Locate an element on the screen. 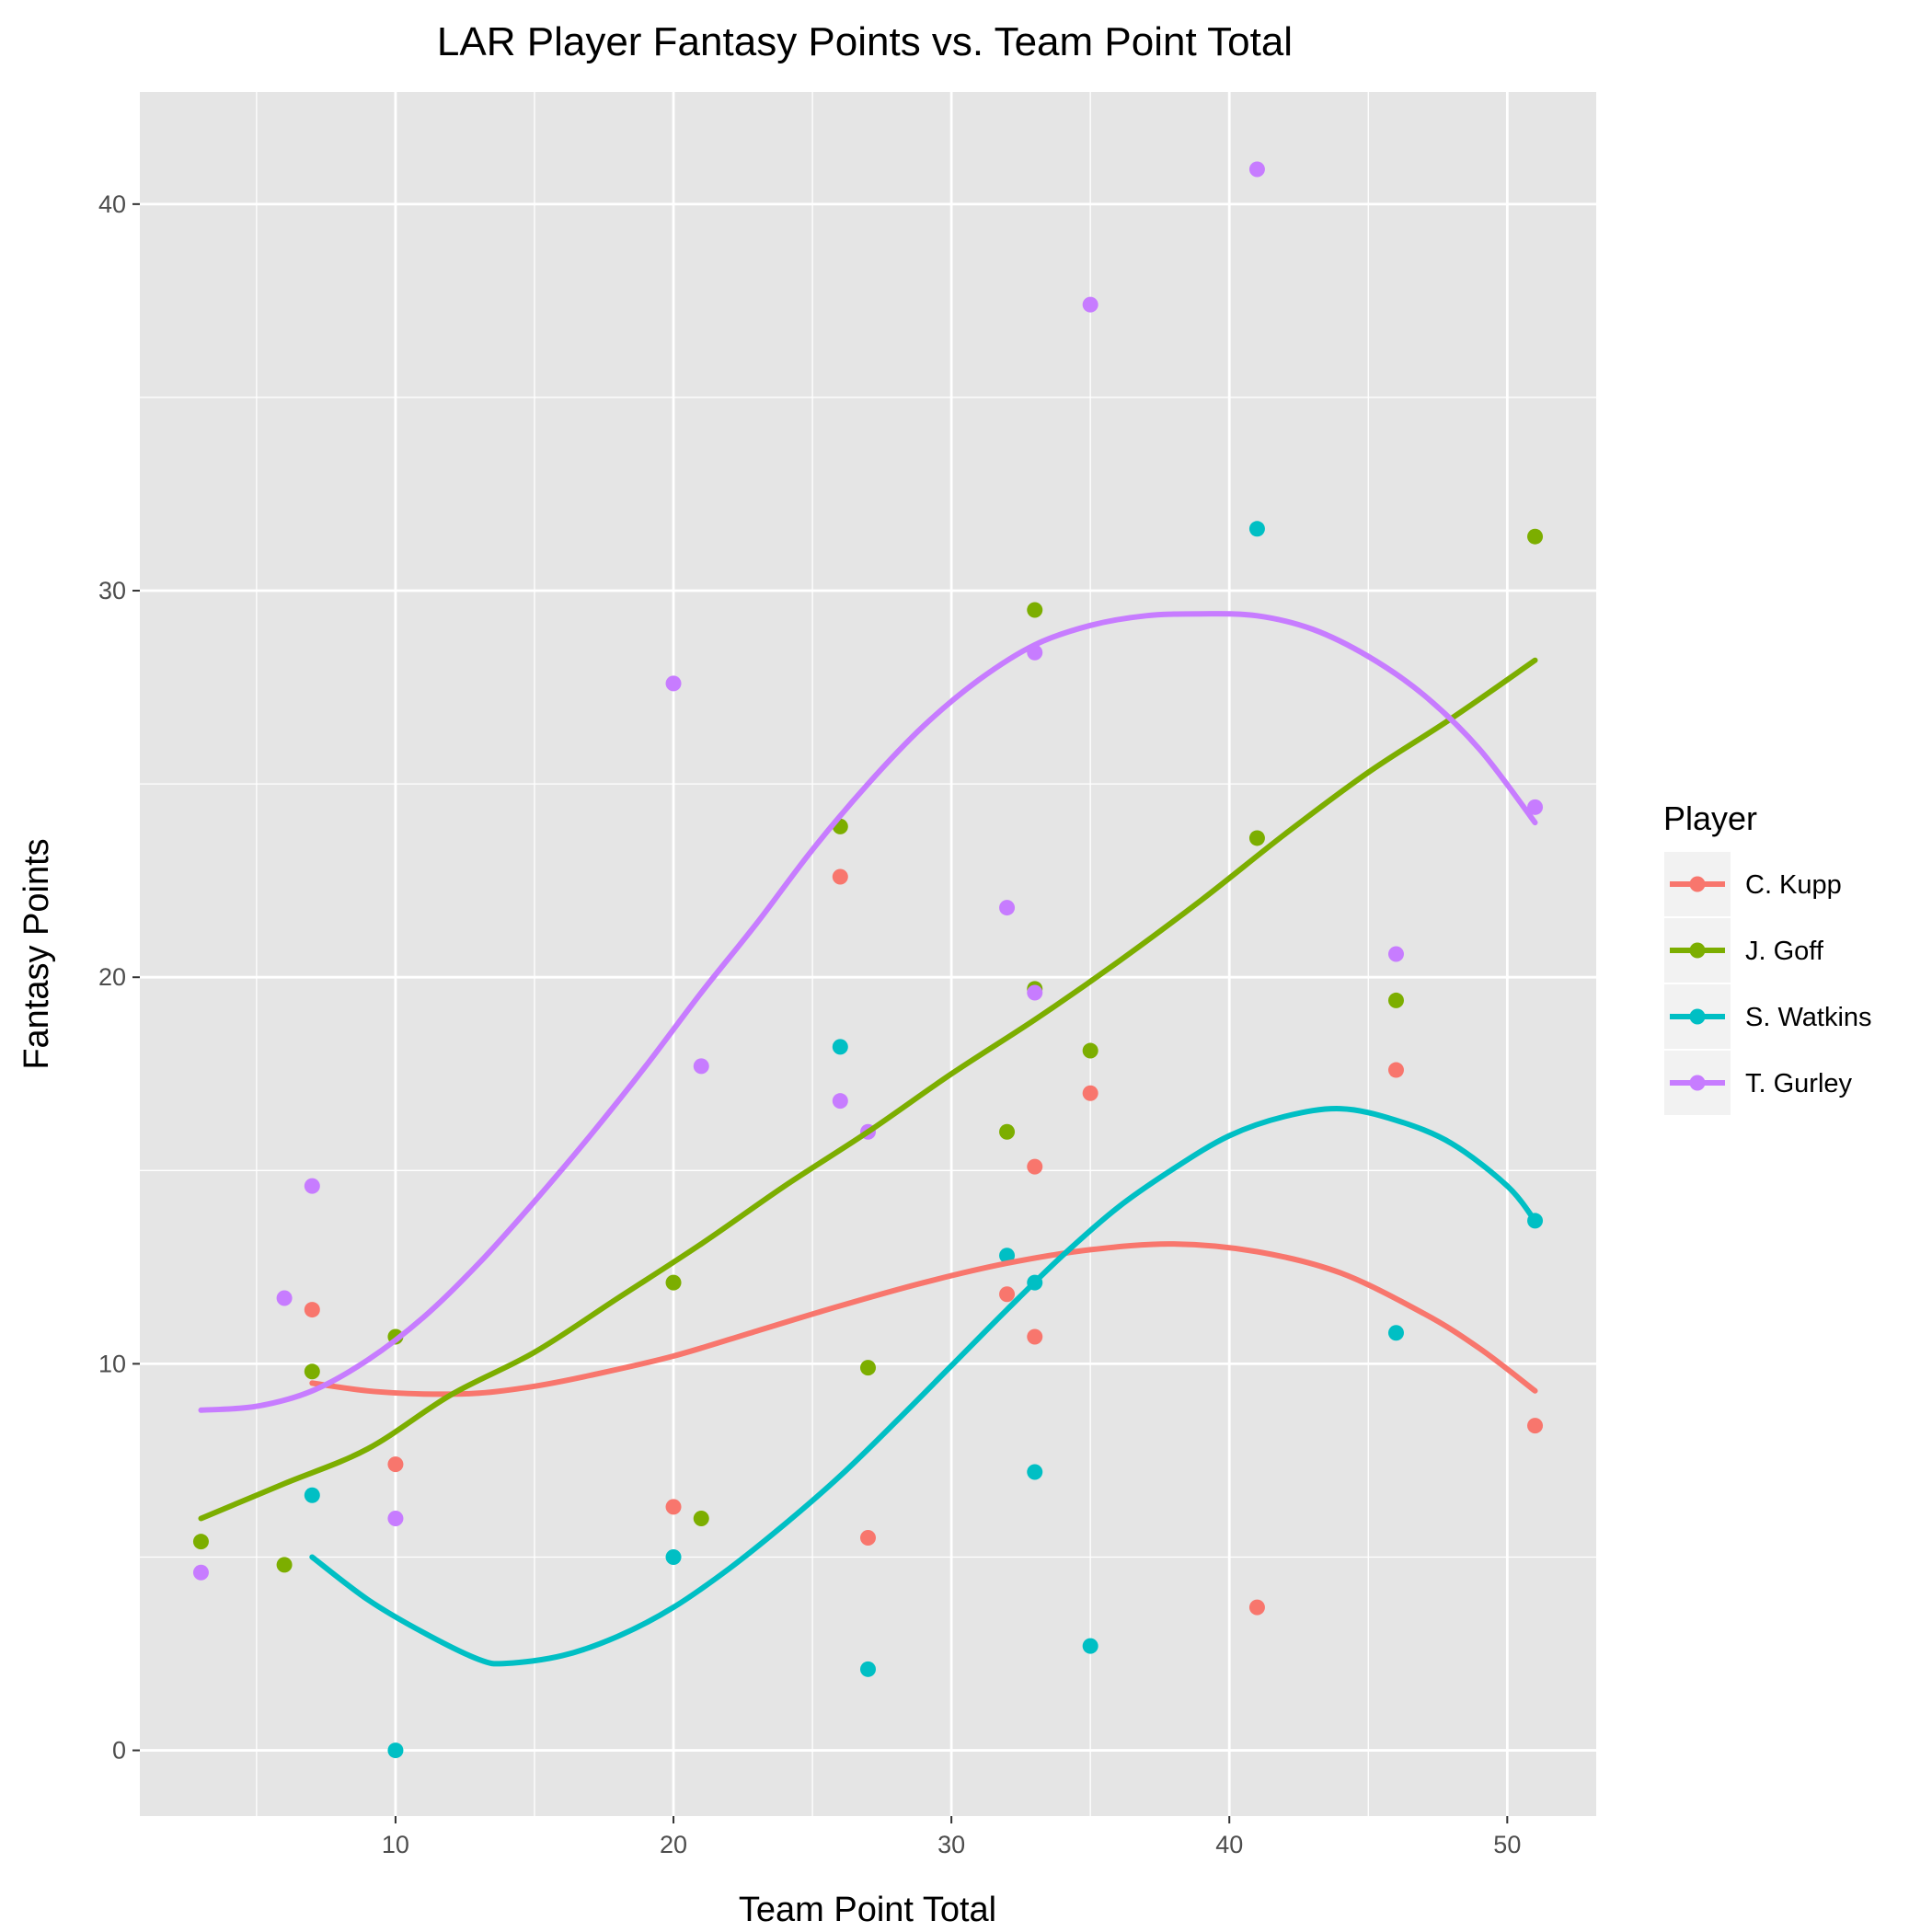 This screenshot has height=1932, width=1932. y-axis-title: Fantasy Points is located at coordinates (36, 953).